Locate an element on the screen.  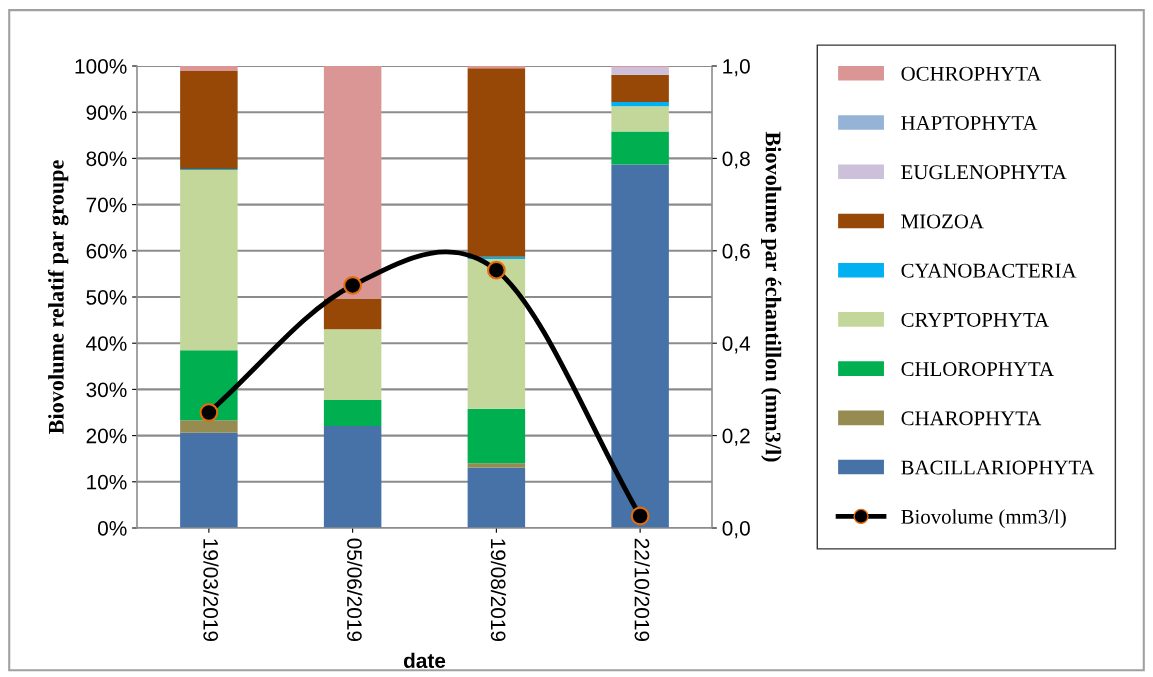
y2-tick-label: 0,6 is located at coordinates (736, 252).